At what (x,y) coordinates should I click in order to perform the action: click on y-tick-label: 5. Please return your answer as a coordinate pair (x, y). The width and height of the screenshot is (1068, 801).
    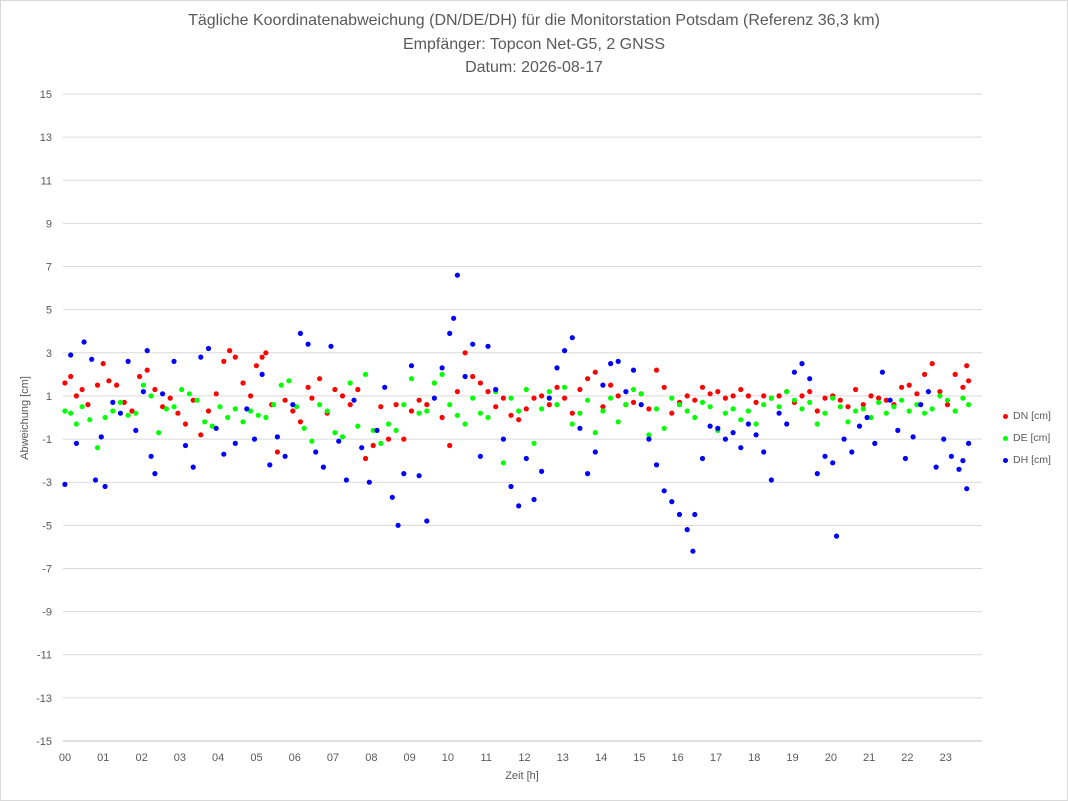
    Looking at the image, I should click on (49, 311).